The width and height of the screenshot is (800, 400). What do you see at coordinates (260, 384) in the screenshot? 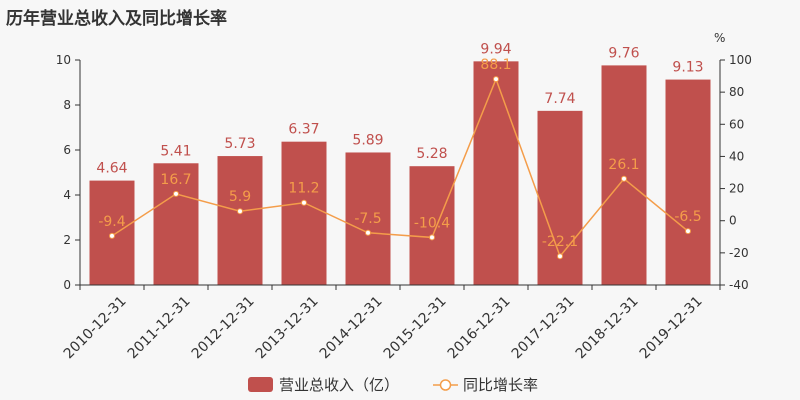
I see `legend-bar-swatch` at bounding box center [260, 384].